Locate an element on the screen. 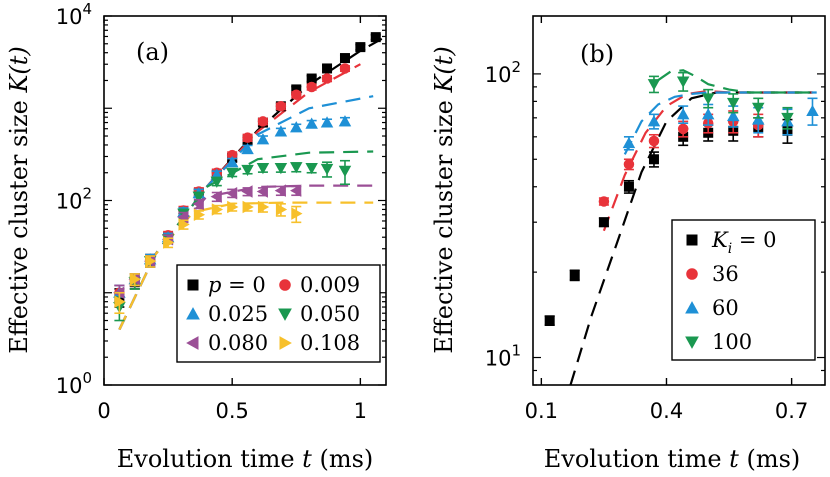 This screenshot has height=477, width=830. panel-b-y-axis-label: Effective cluster size K(t) is located at coordinates (444, 200).